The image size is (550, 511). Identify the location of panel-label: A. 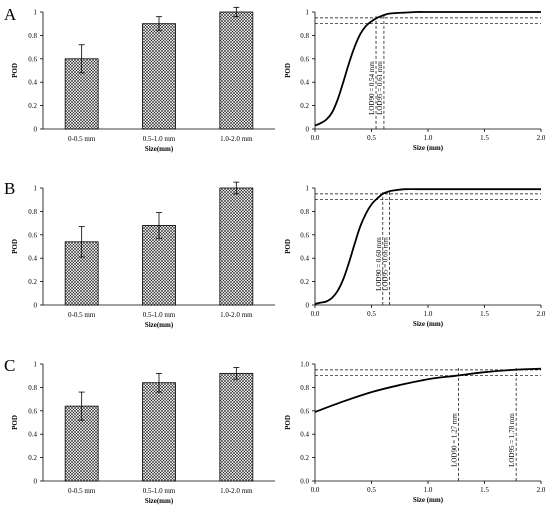
(10, 14).